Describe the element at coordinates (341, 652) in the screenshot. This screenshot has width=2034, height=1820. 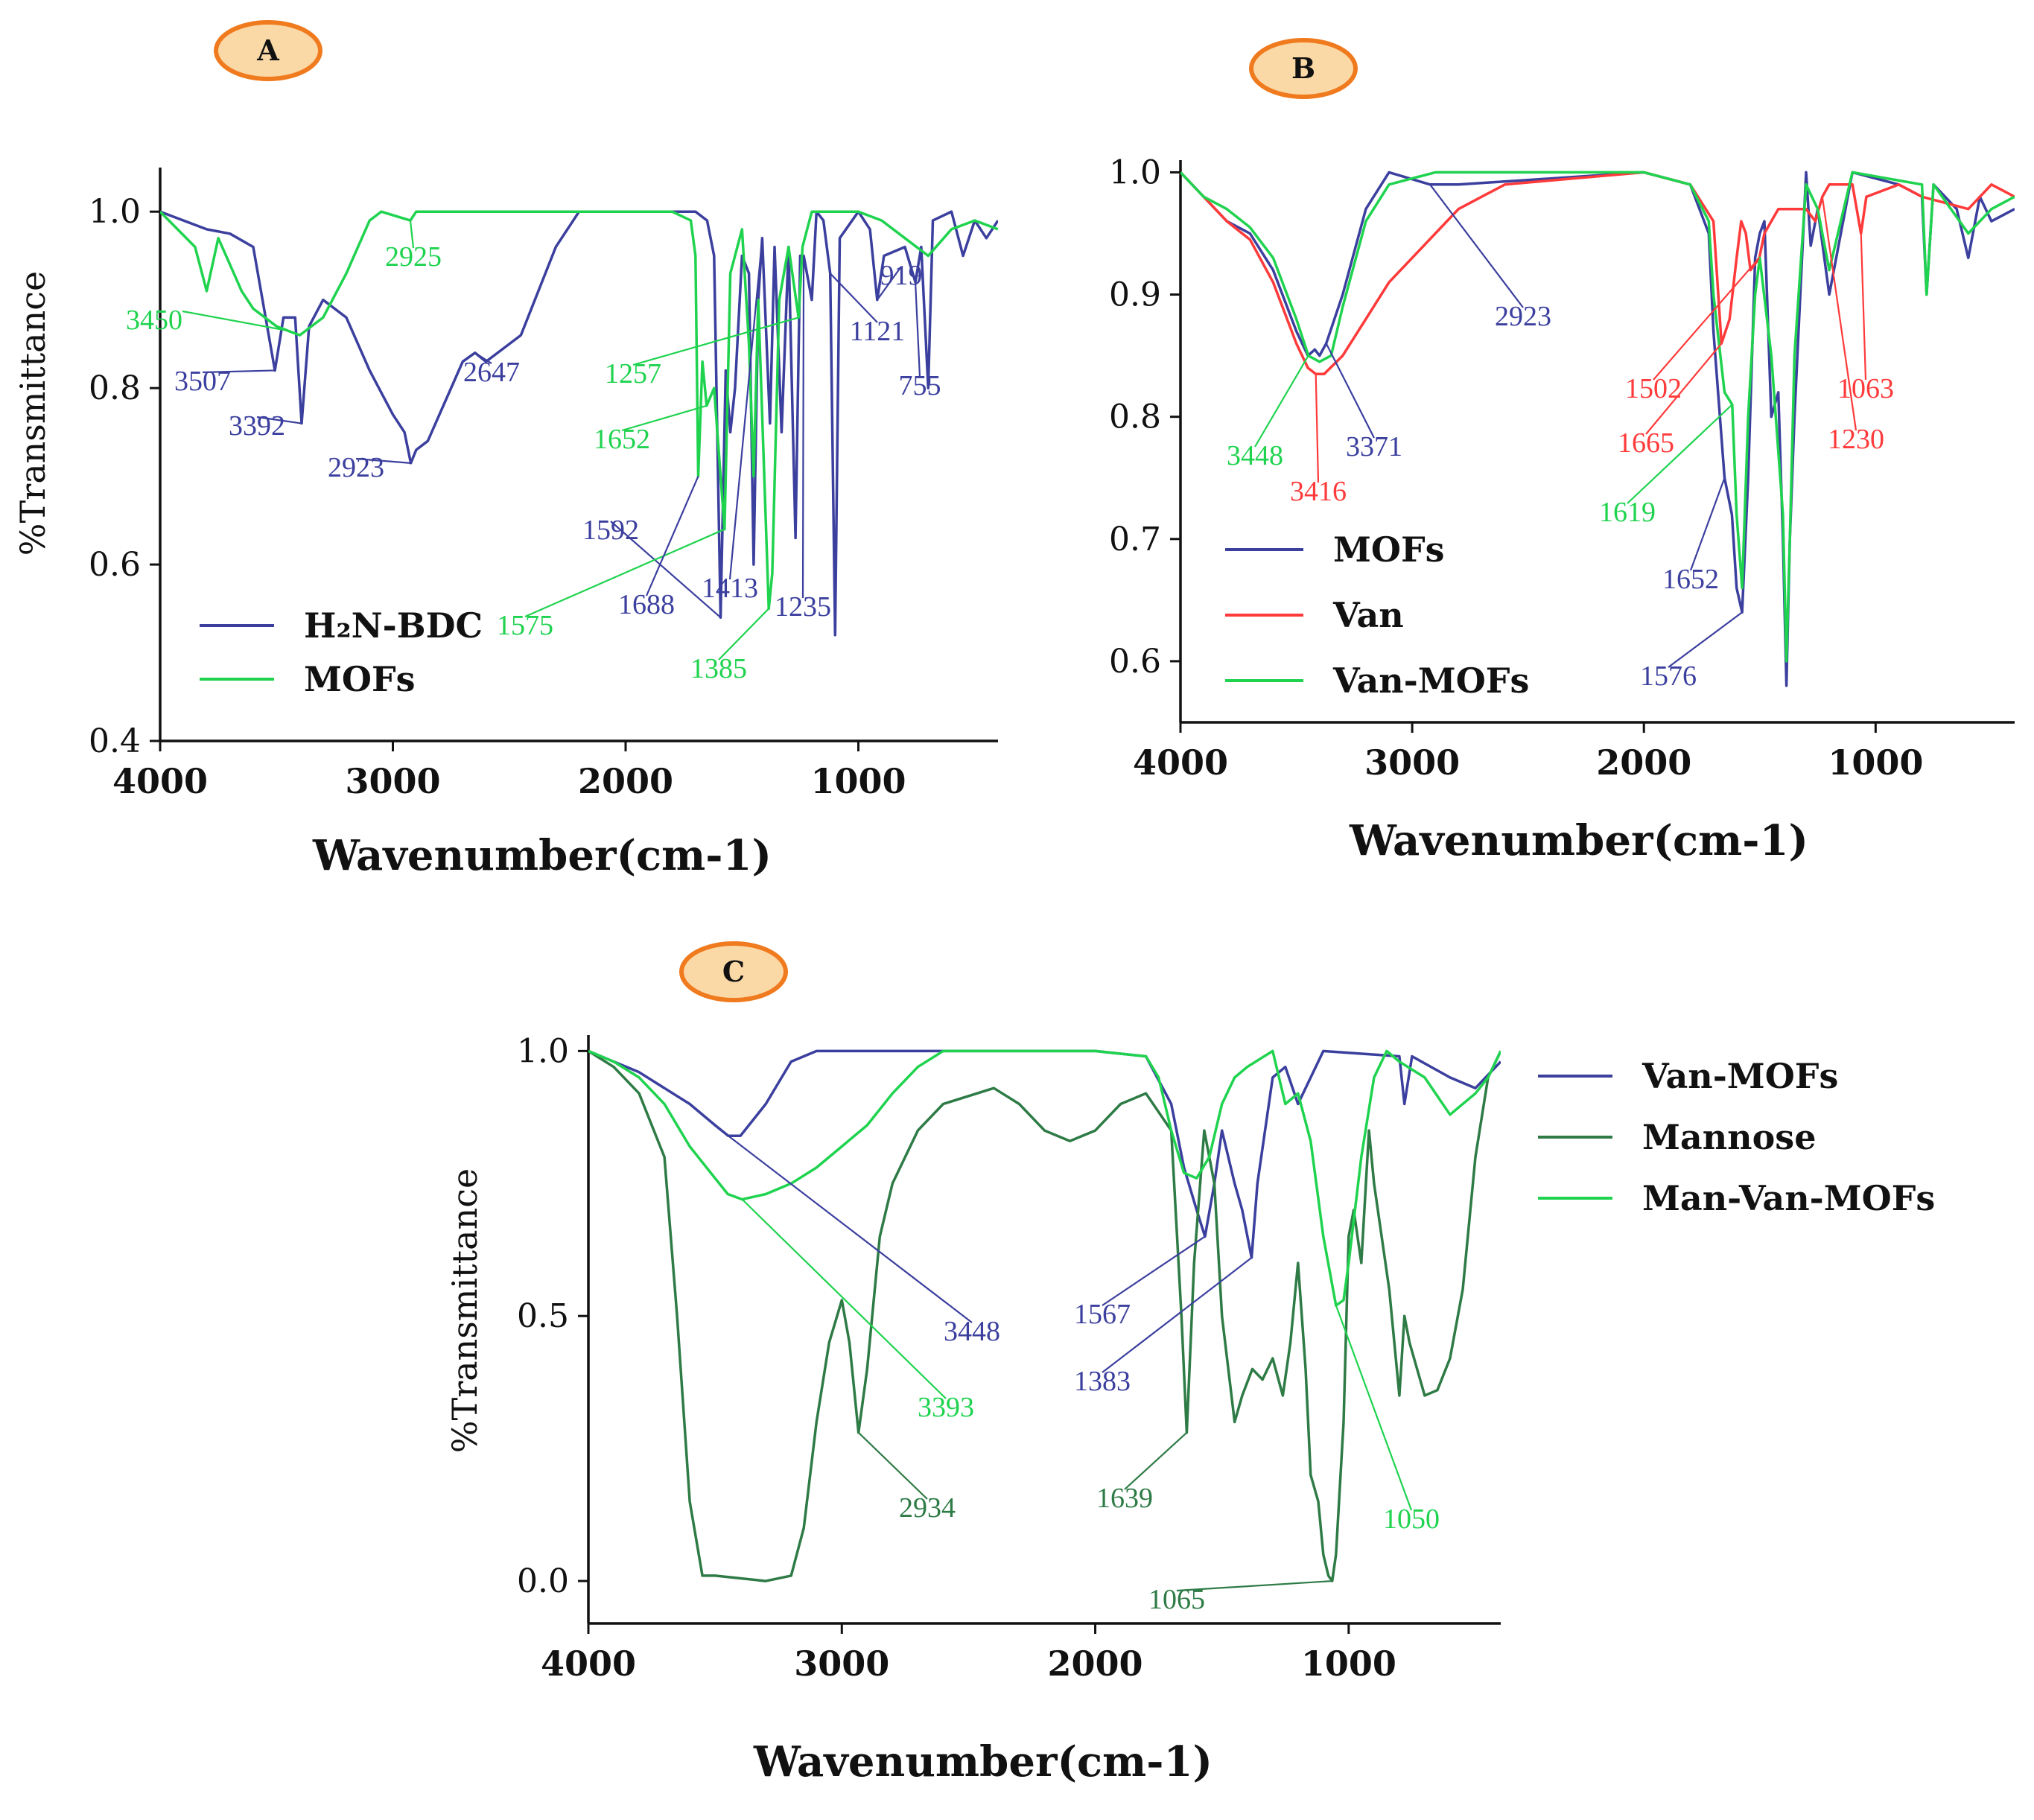
I see `legend: H₂N-BDC MOFs` at that location.